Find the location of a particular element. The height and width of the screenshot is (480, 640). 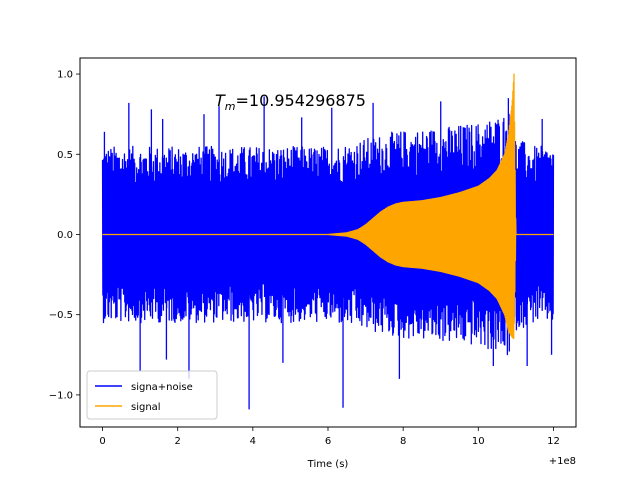

y-tick-label: −1.0 is located at coordinates (61, 395).